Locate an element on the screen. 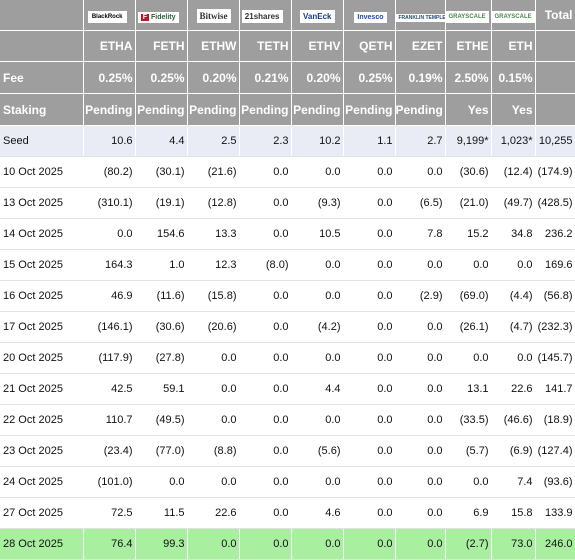  blackrock-logo: BlackRock is located at coordinates (107, 17).